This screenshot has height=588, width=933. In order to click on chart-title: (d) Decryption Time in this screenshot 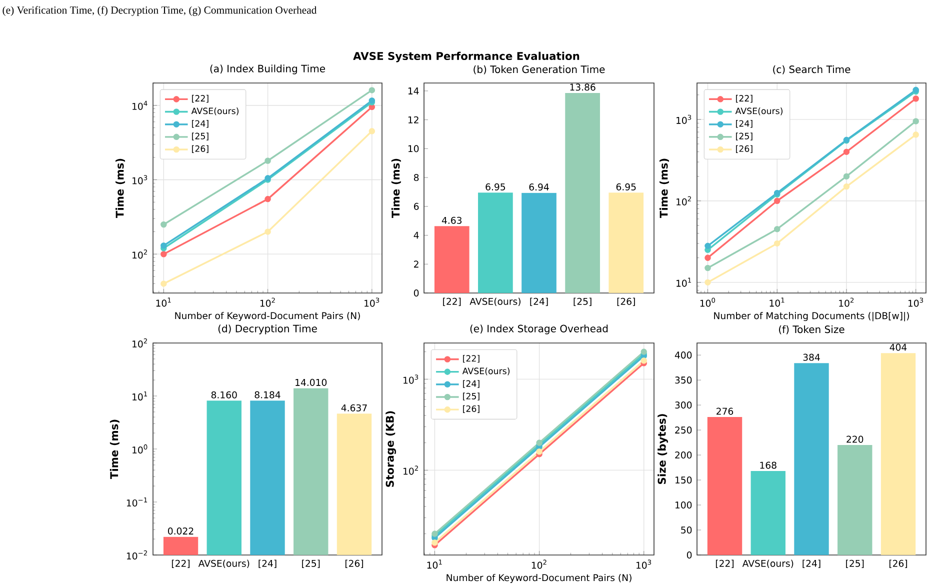, I will do `click(267, 329)`.